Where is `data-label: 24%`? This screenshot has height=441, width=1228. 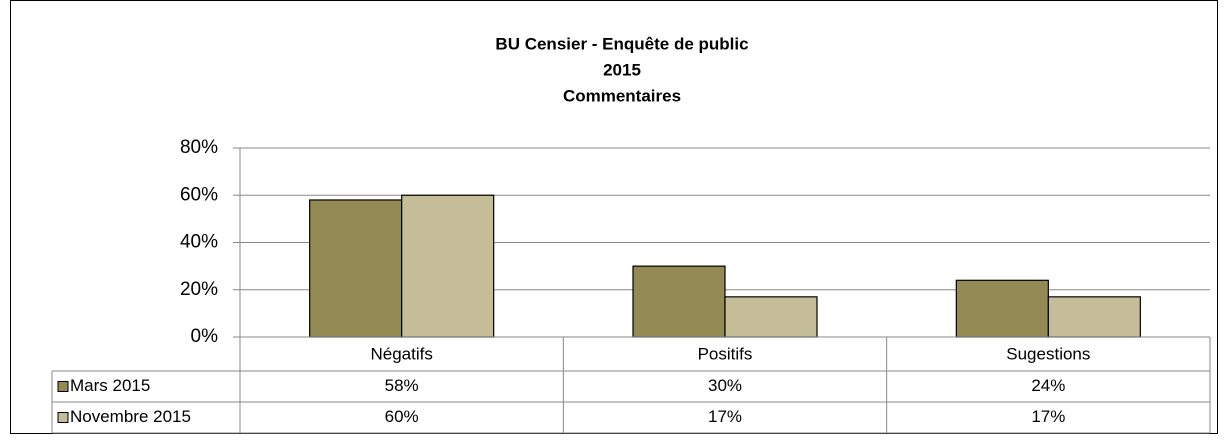 data-label: 24% is located at coordinates (1048, 385).